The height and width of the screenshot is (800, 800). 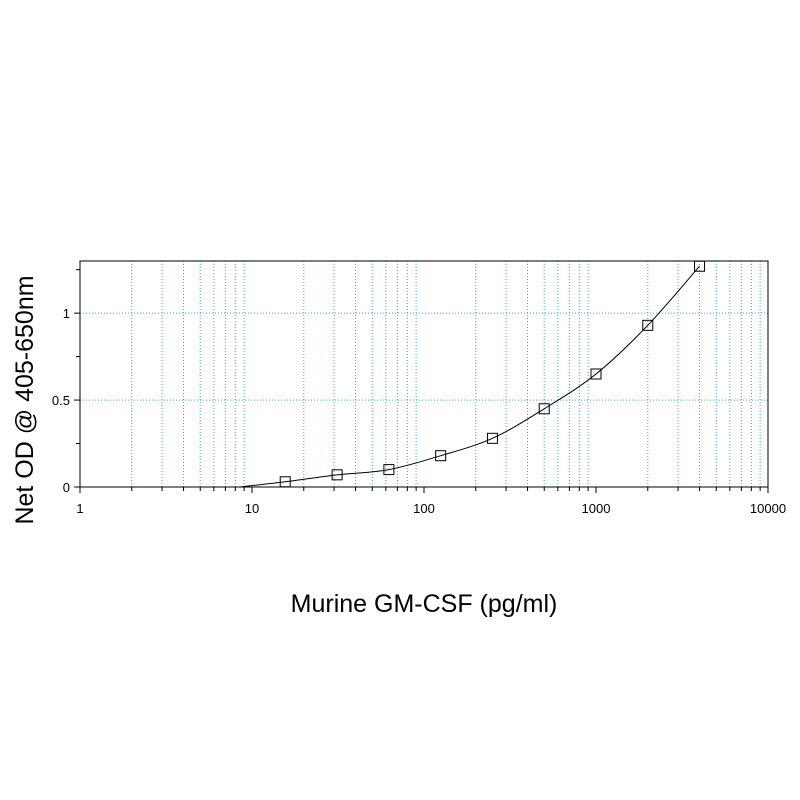 I want to click on x-tick-label: 100, so click(x=424, y=508).